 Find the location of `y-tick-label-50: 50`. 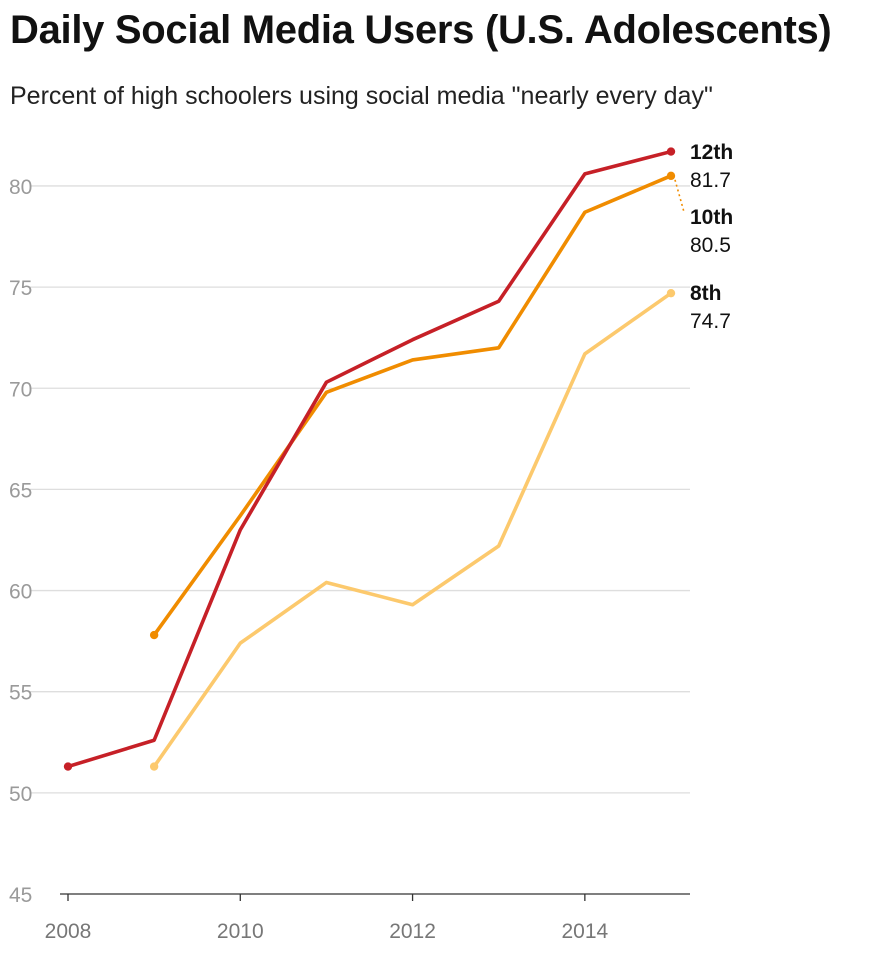

y-tick-label-50: 50 is located at coordinates (20, 794).